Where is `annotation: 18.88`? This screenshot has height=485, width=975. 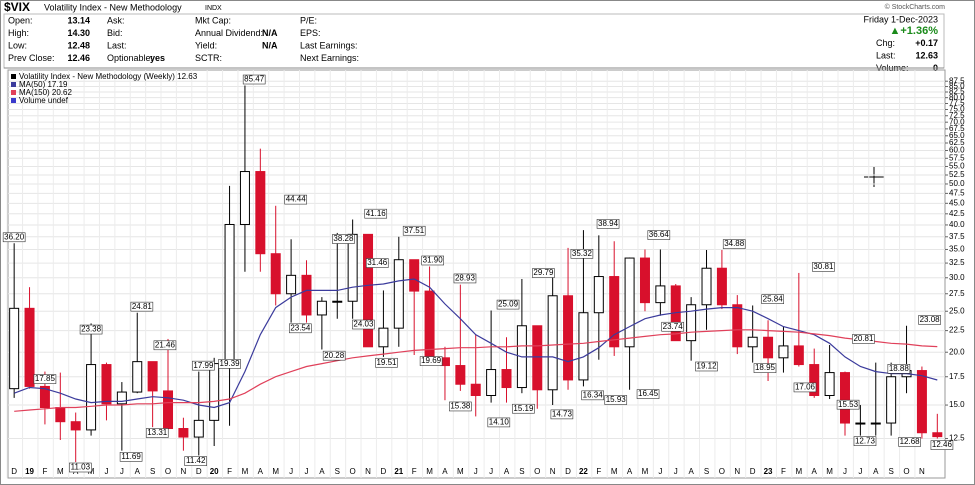 annotation: 18.88 is located at coordinates (899, 369).